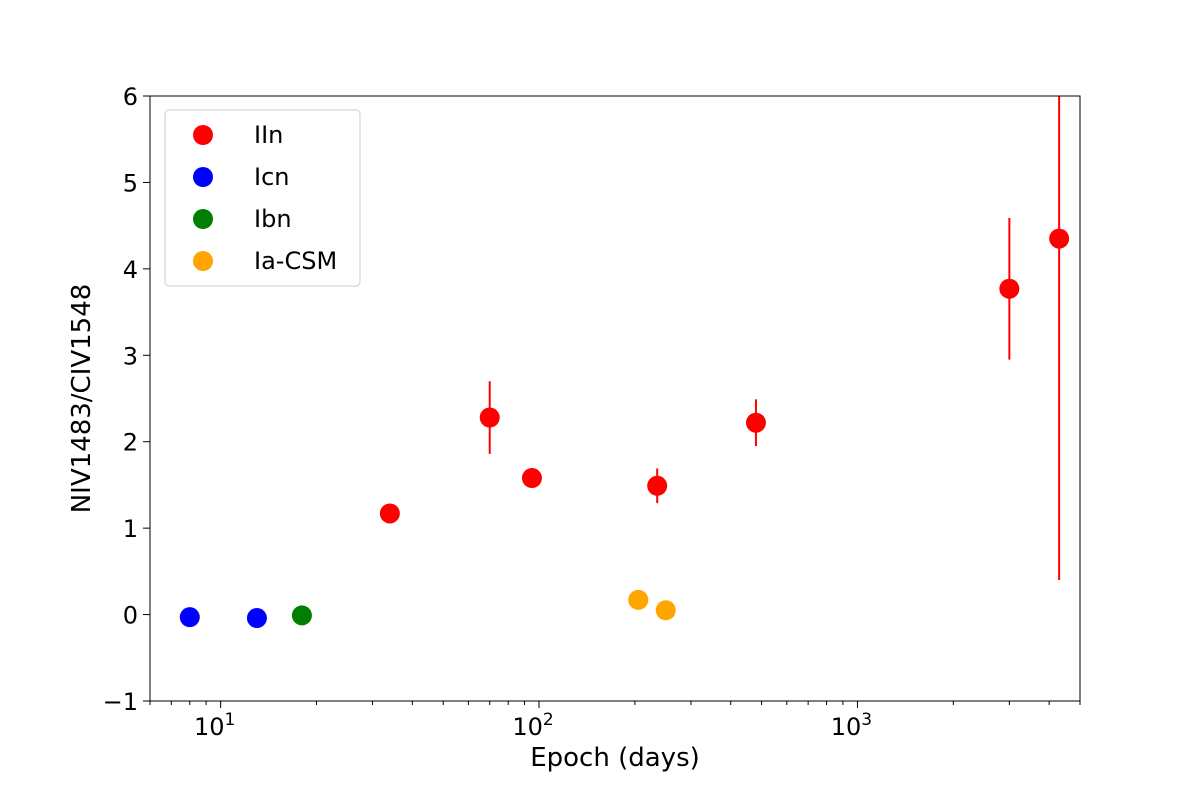 The image size is (1200, 800). I want to click on x-tick-label: 10², so click(532, 725).